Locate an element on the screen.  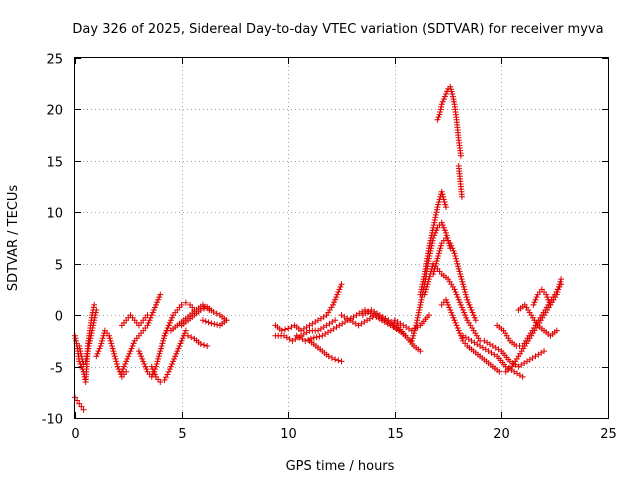
y-tick-label: 0 is located at coordinates (59, 317).